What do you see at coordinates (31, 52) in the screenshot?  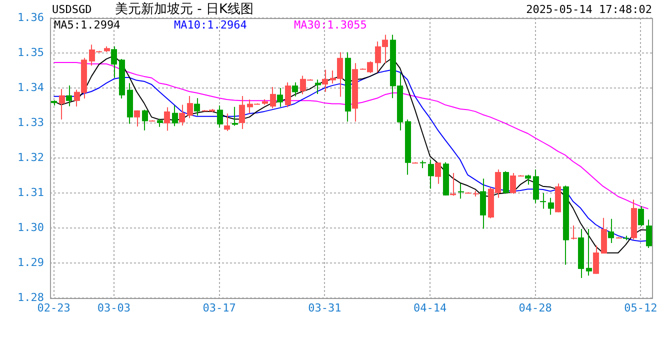 I see `y-tick-label: 1.35` at bounding box center [31, 52].